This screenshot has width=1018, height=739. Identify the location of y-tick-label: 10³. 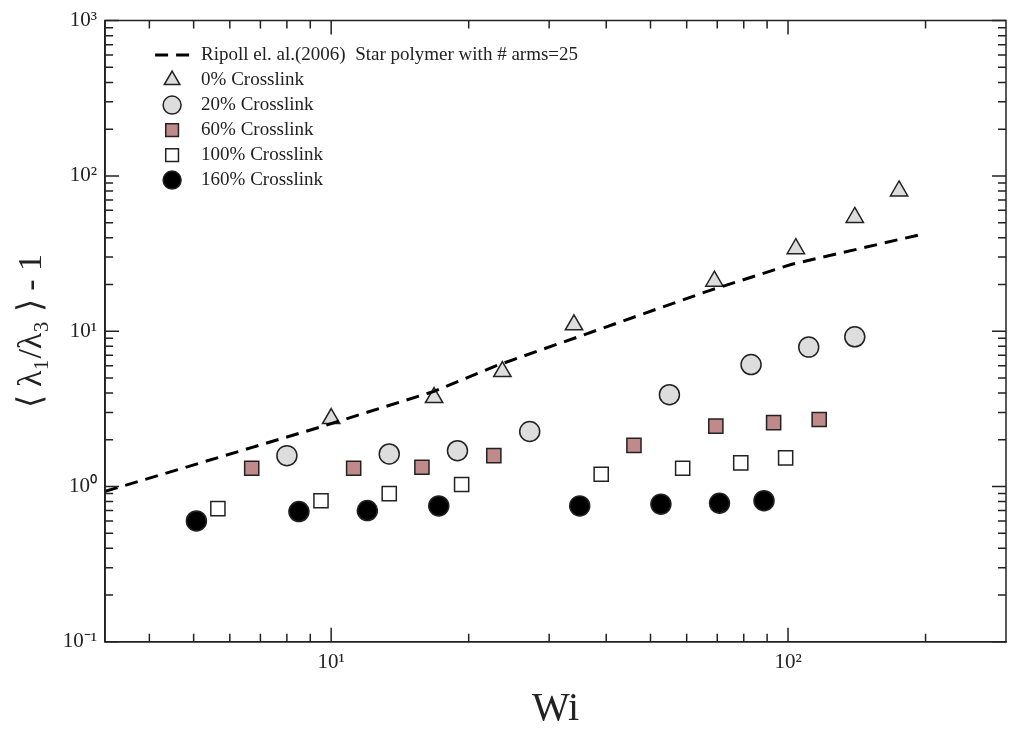
(83, 19).